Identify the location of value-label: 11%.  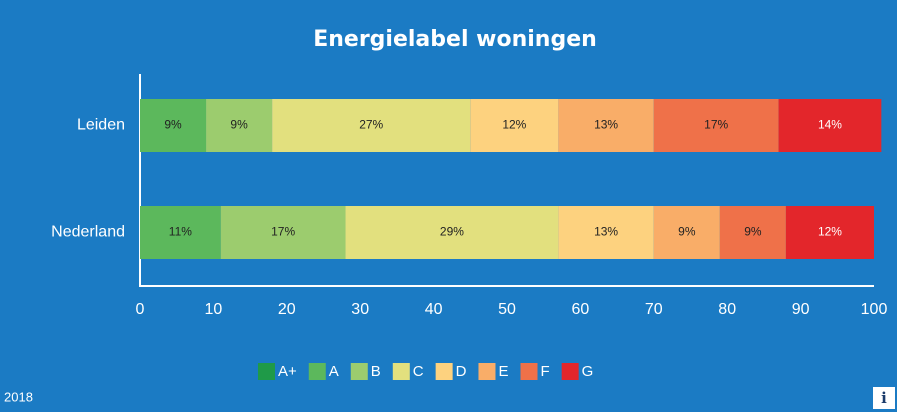
(180, 232).